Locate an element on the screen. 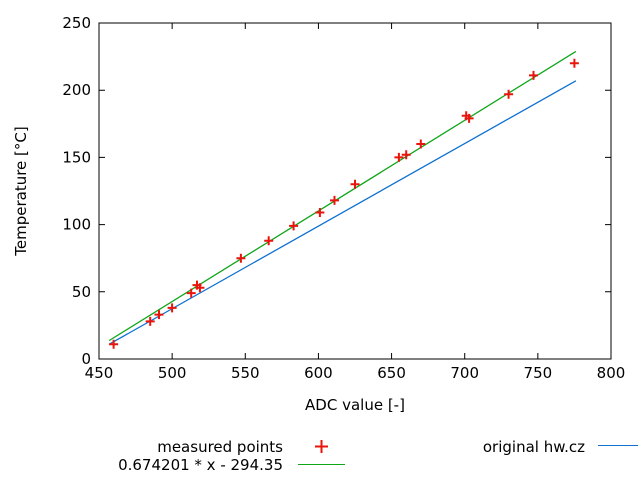 This screenshot has width=640, height=480. y-tick-label-200: 200 is located at coordinates (76, 90).